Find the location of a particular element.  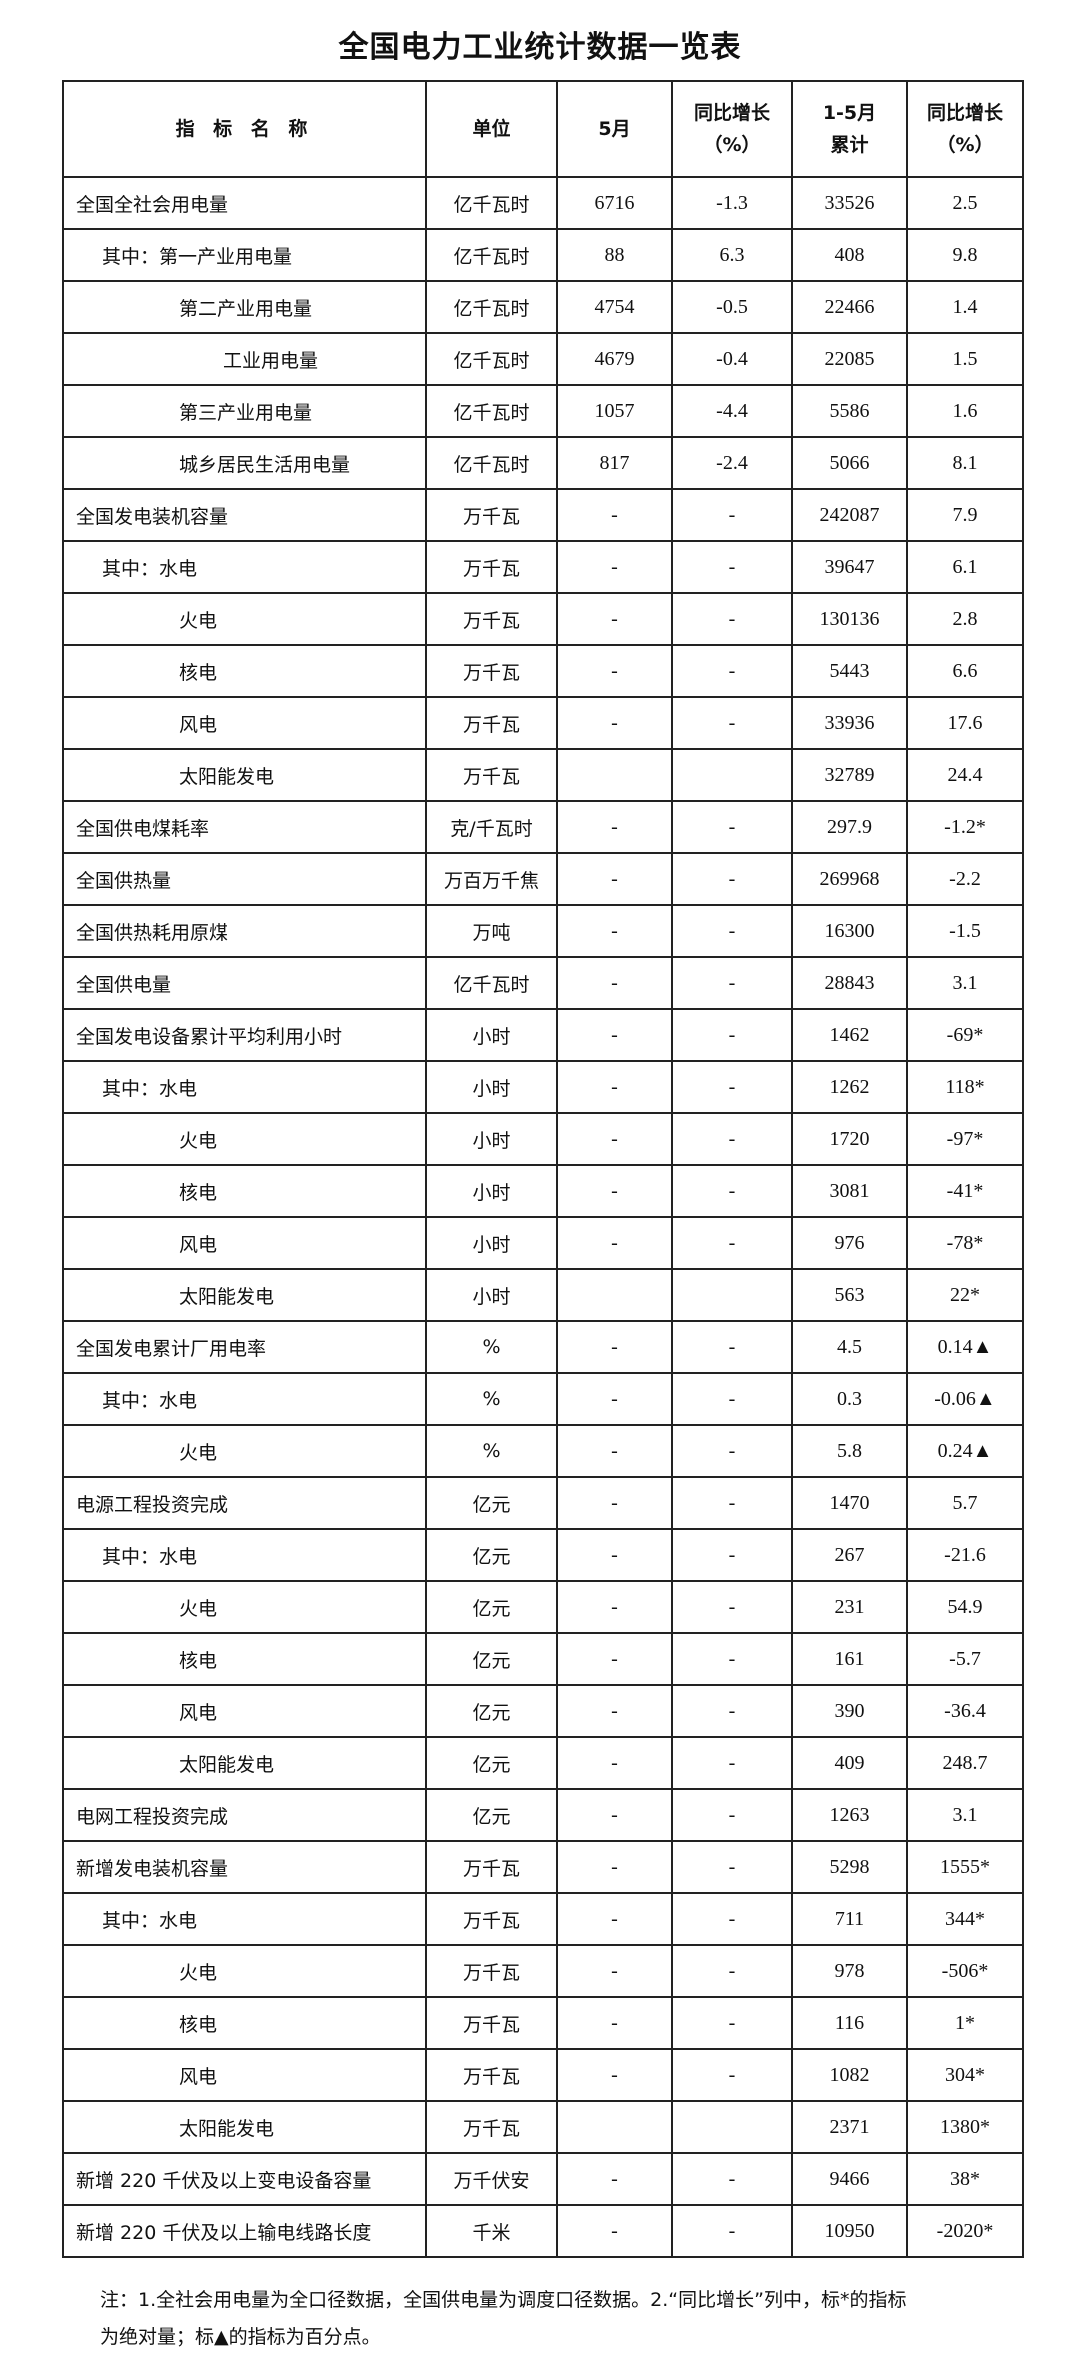

may-value-cell: 817 is located at coordinates (614, 463).